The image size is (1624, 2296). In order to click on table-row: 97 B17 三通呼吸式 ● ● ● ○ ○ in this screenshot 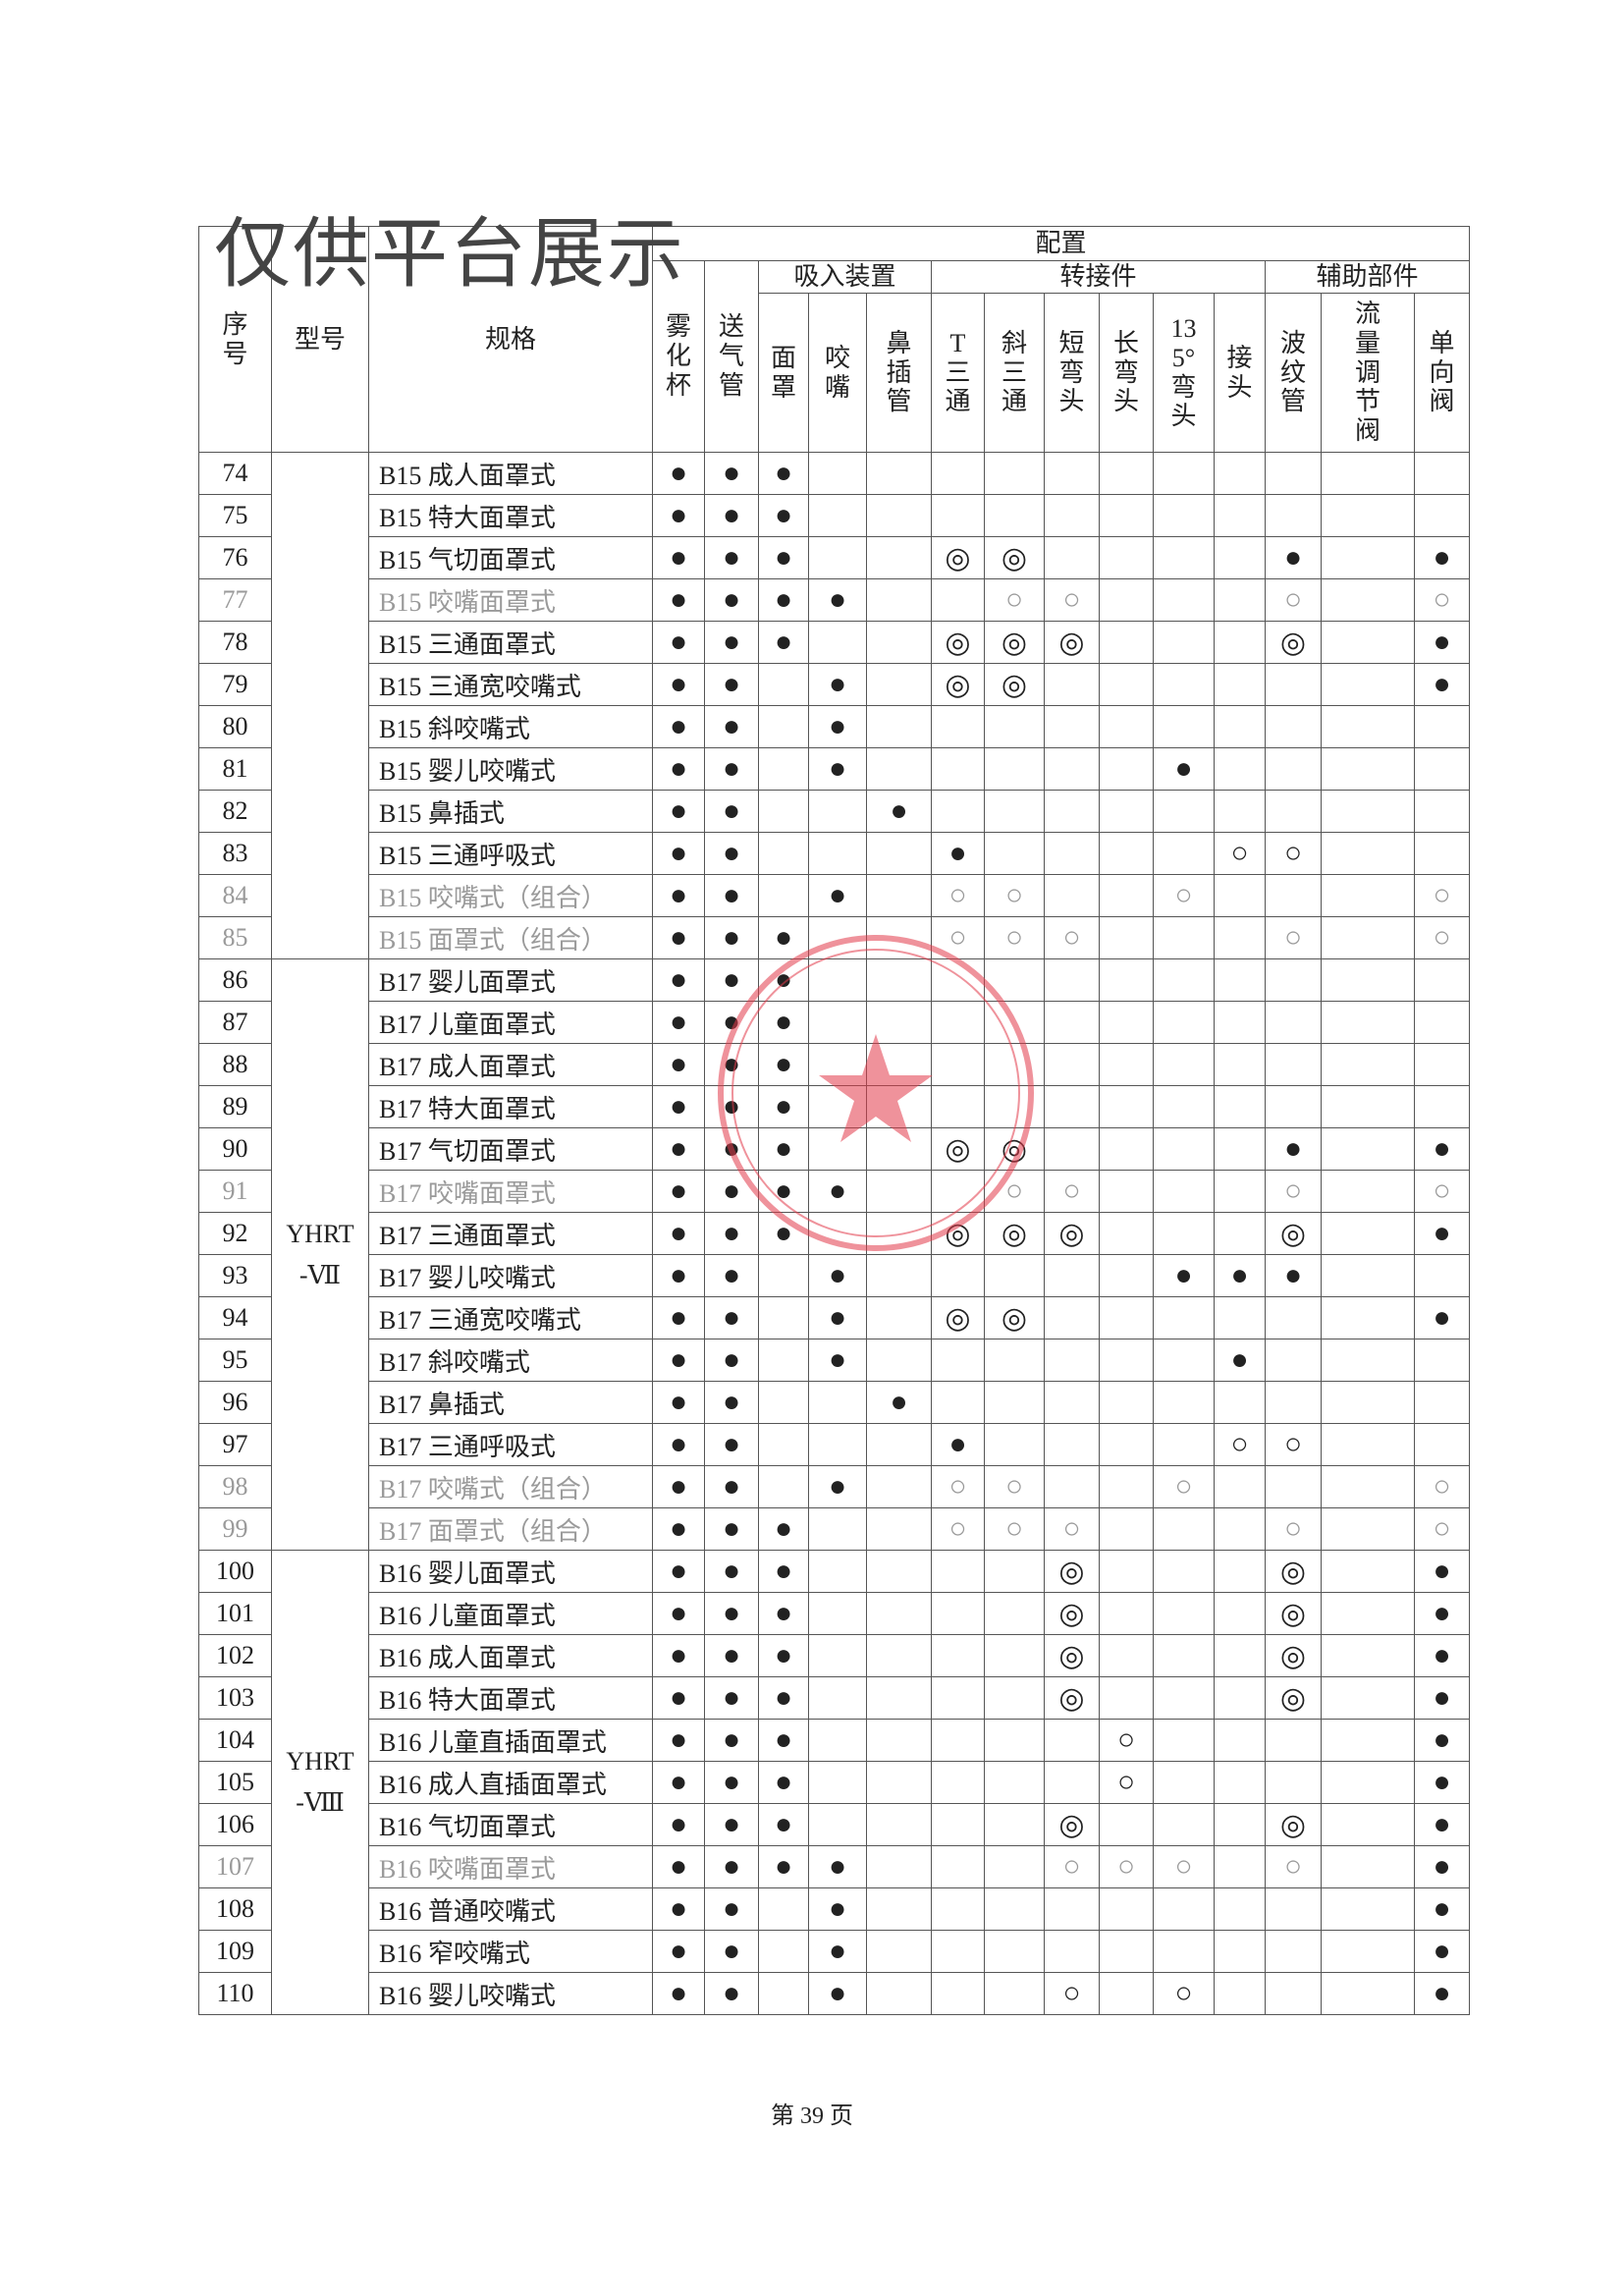, I will do `click(834, 1444)`.